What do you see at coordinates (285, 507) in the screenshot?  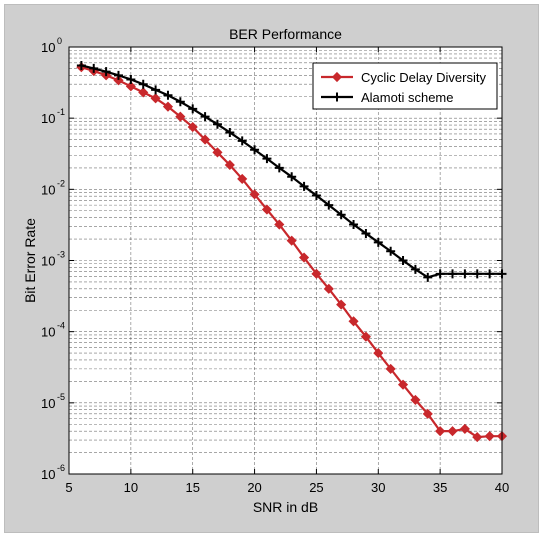 I see `x-axis-title: SNR in dB` at bounding box center [285, 507].